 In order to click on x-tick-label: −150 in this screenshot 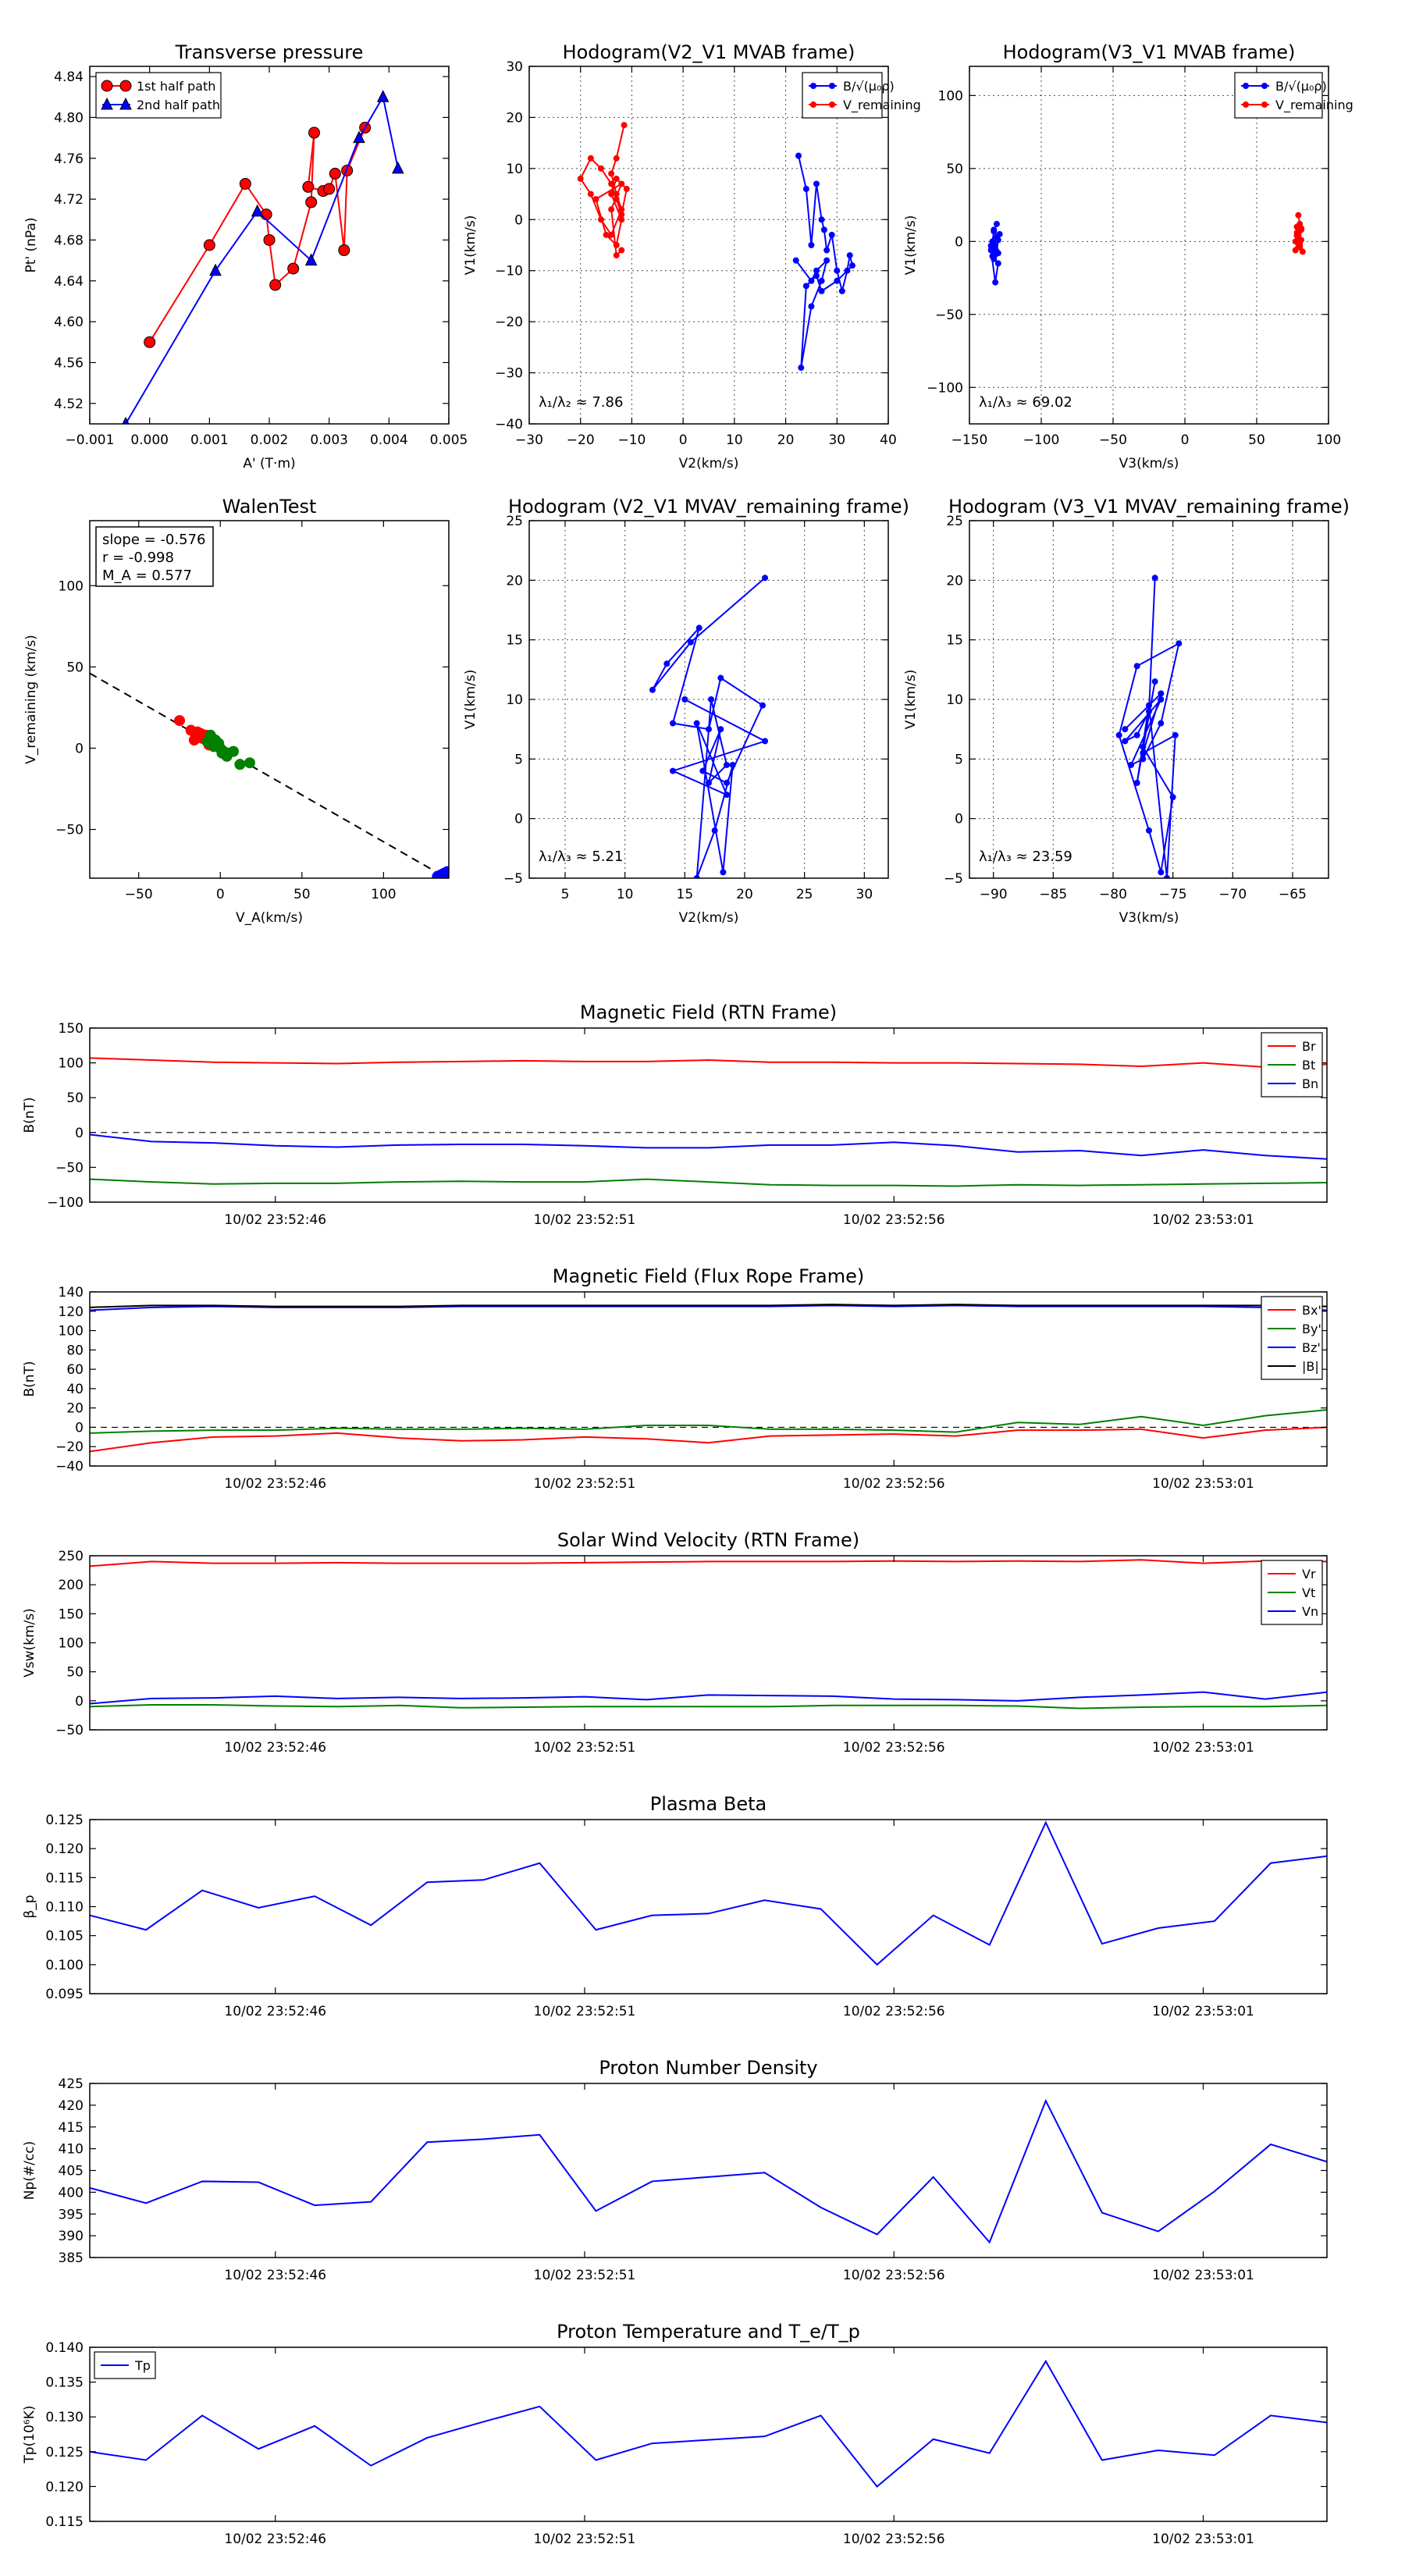, I will do `click(969, 440)`.